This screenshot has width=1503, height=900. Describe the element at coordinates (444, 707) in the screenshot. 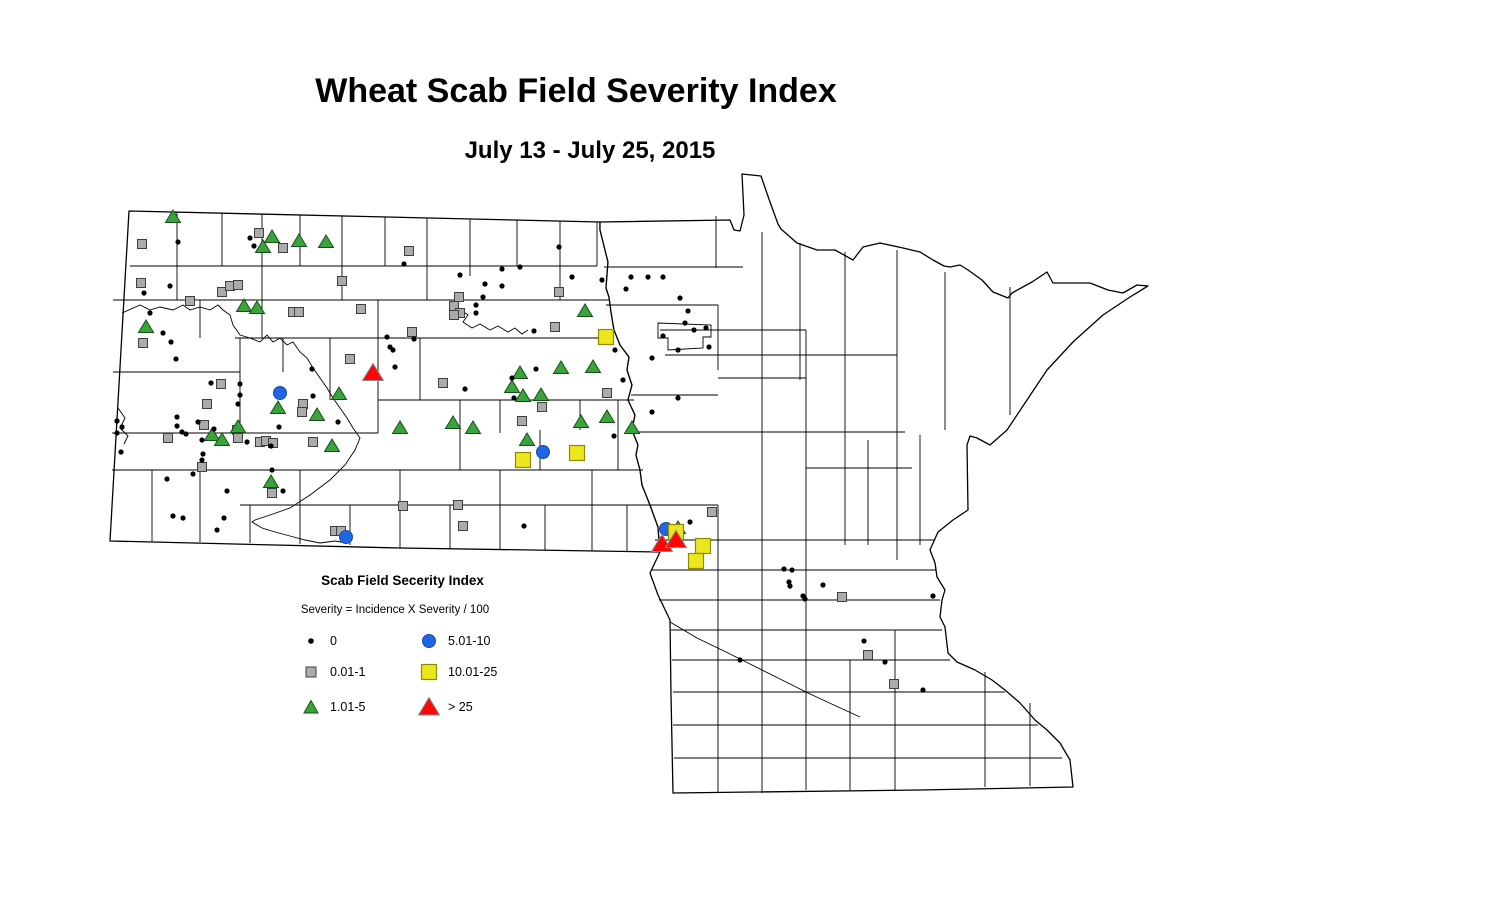

I see `legend-item-extreme: > 25` at that location.